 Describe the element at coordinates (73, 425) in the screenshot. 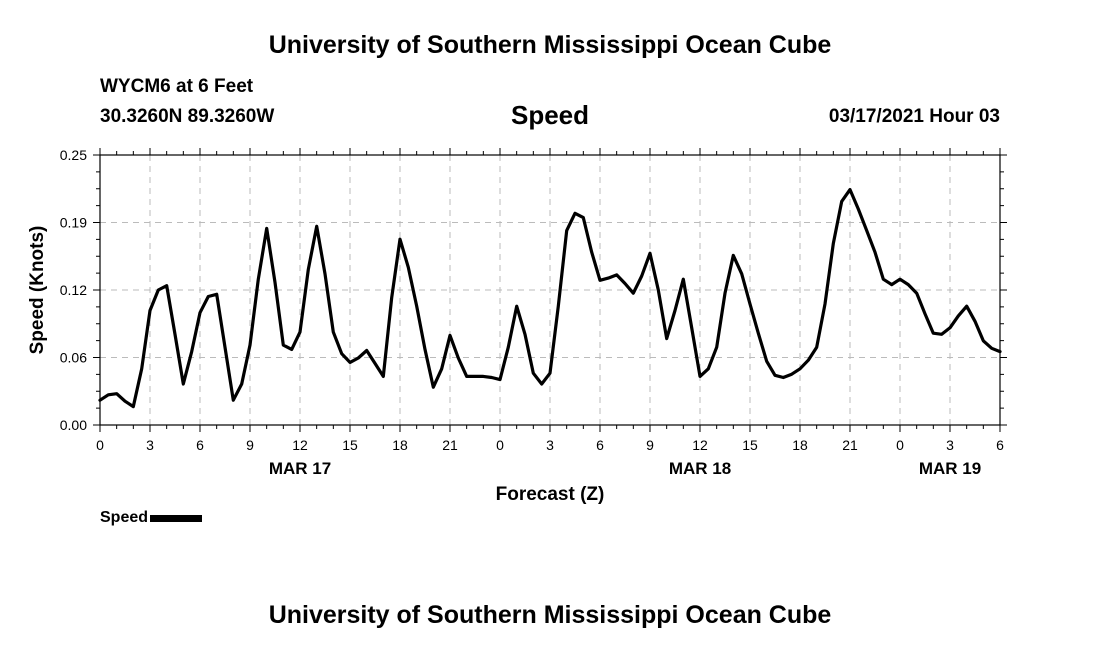

I see `y-tick-label: 0.00` at that location.